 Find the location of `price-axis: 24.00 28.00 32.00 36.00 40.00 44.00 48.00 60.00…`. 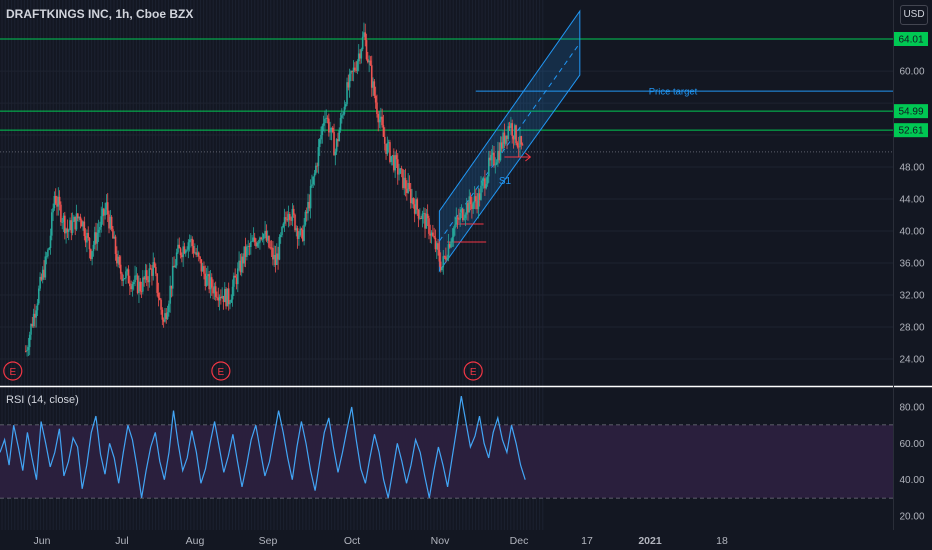

price-axis: 24.00 28.00 32.00 36.00 40.00 44.00 48.00 60.00… is located at coordinates (911, 277).